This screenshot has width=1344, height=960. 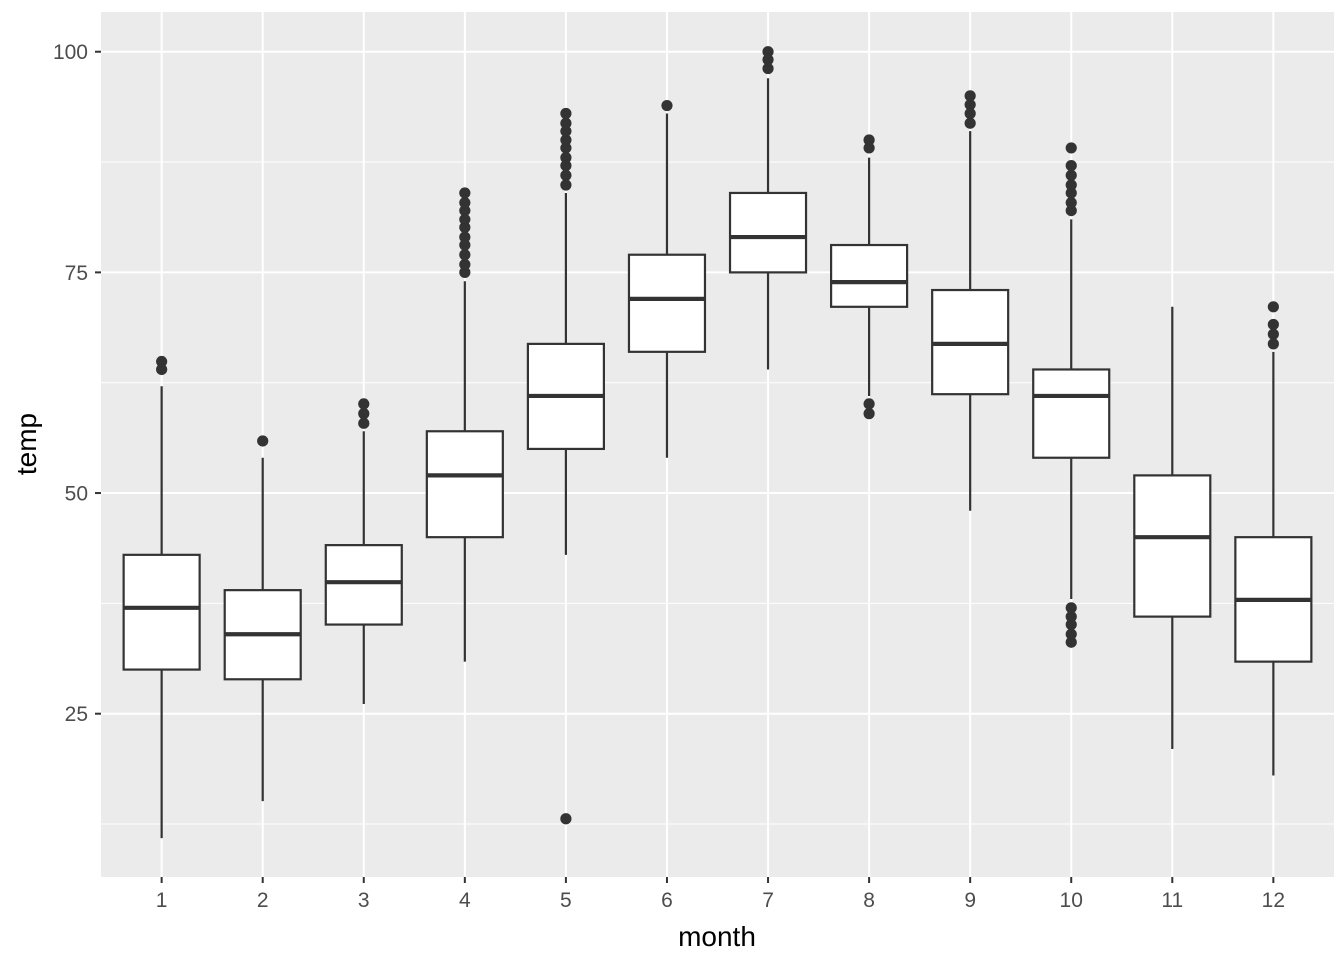 I want to click on x-tick-label: 4, so click(x=465, y=900).